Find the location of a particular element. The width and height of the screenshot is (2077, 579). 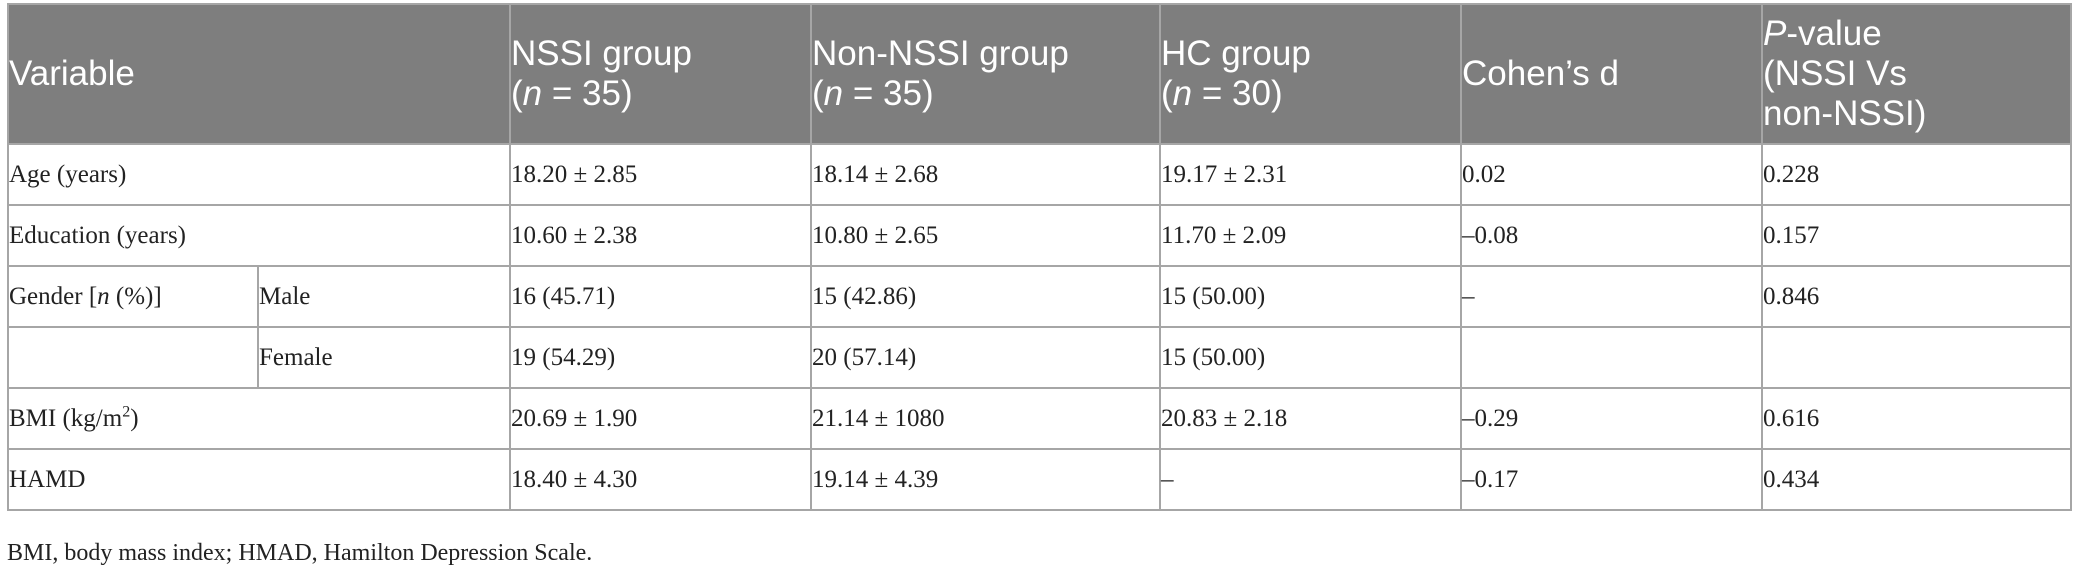

header-variable: Variable is located at coordinates (259, 74).